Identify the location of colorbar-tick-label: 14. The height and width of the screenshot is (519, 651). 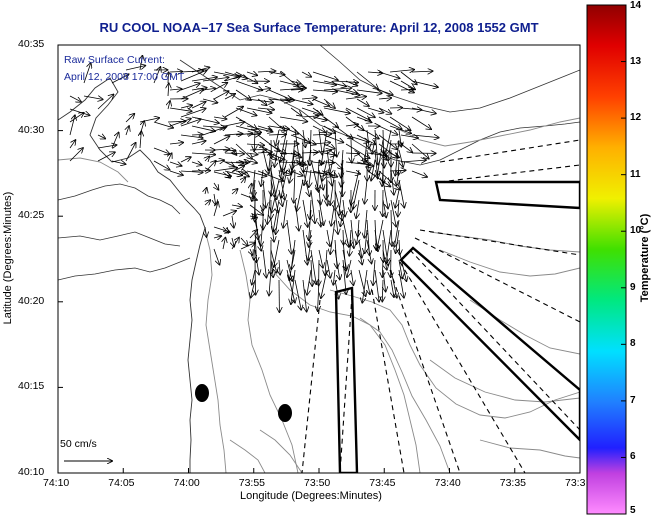
(636, 5).